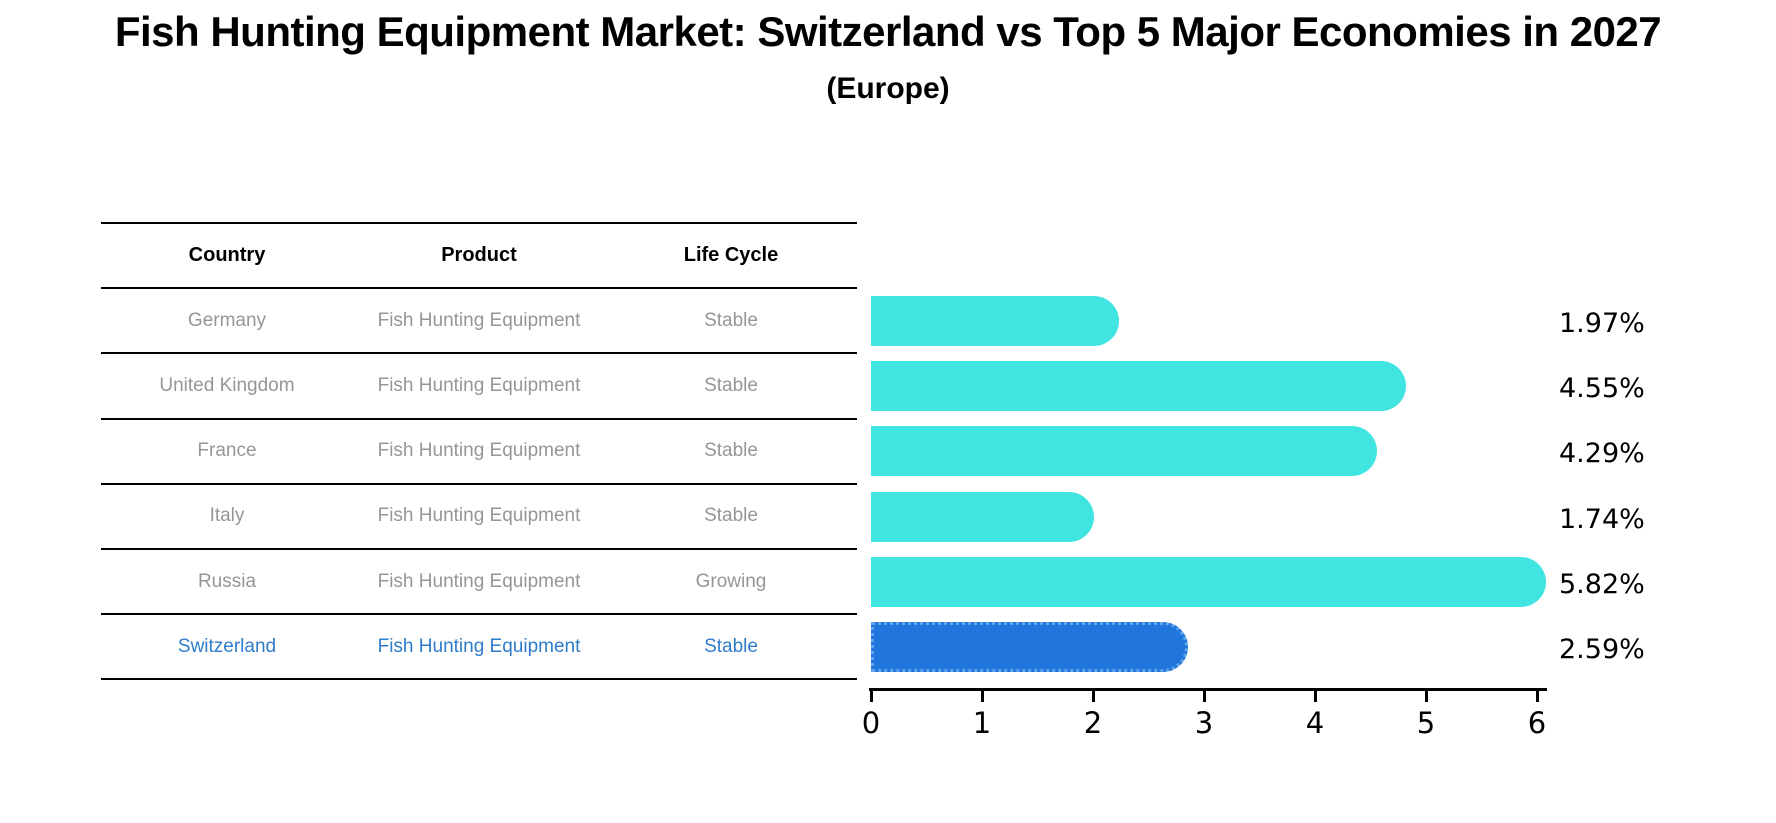 This screenshot has width=1776, height=823. Describe the element at coordinates (1537, 723) in the screenshot. I see `x-tick-label-6: 6` at that location.